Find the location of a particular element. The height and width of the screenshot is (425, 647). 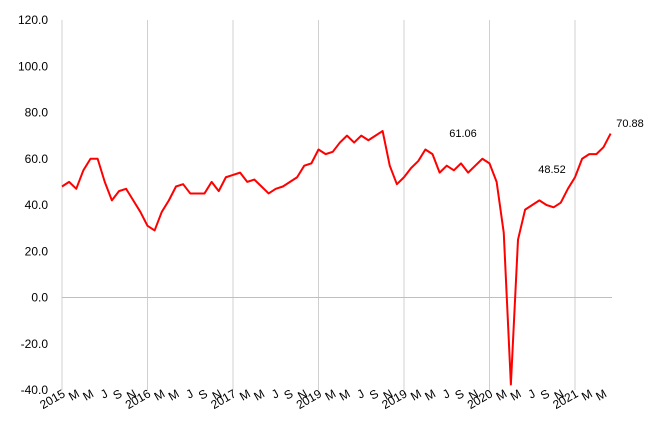

y-tick-label: 40.0 is located at coordinates (37, 205).